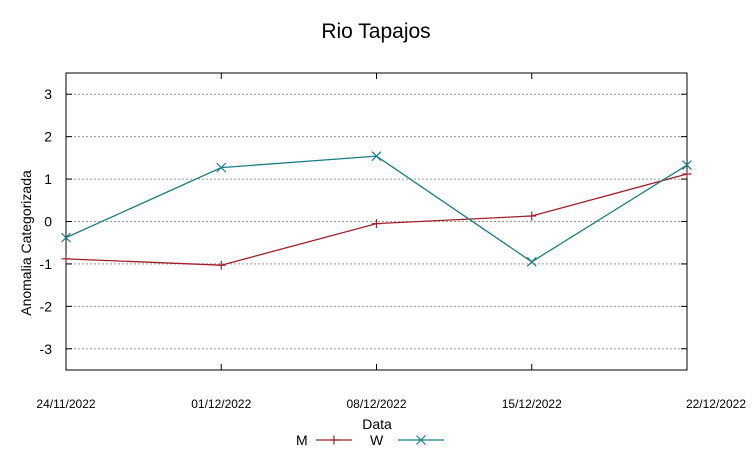 The width and height of the screenshot is (753, 459). I want to click on chart-title: Rio Tapajos, so click(375, 31).